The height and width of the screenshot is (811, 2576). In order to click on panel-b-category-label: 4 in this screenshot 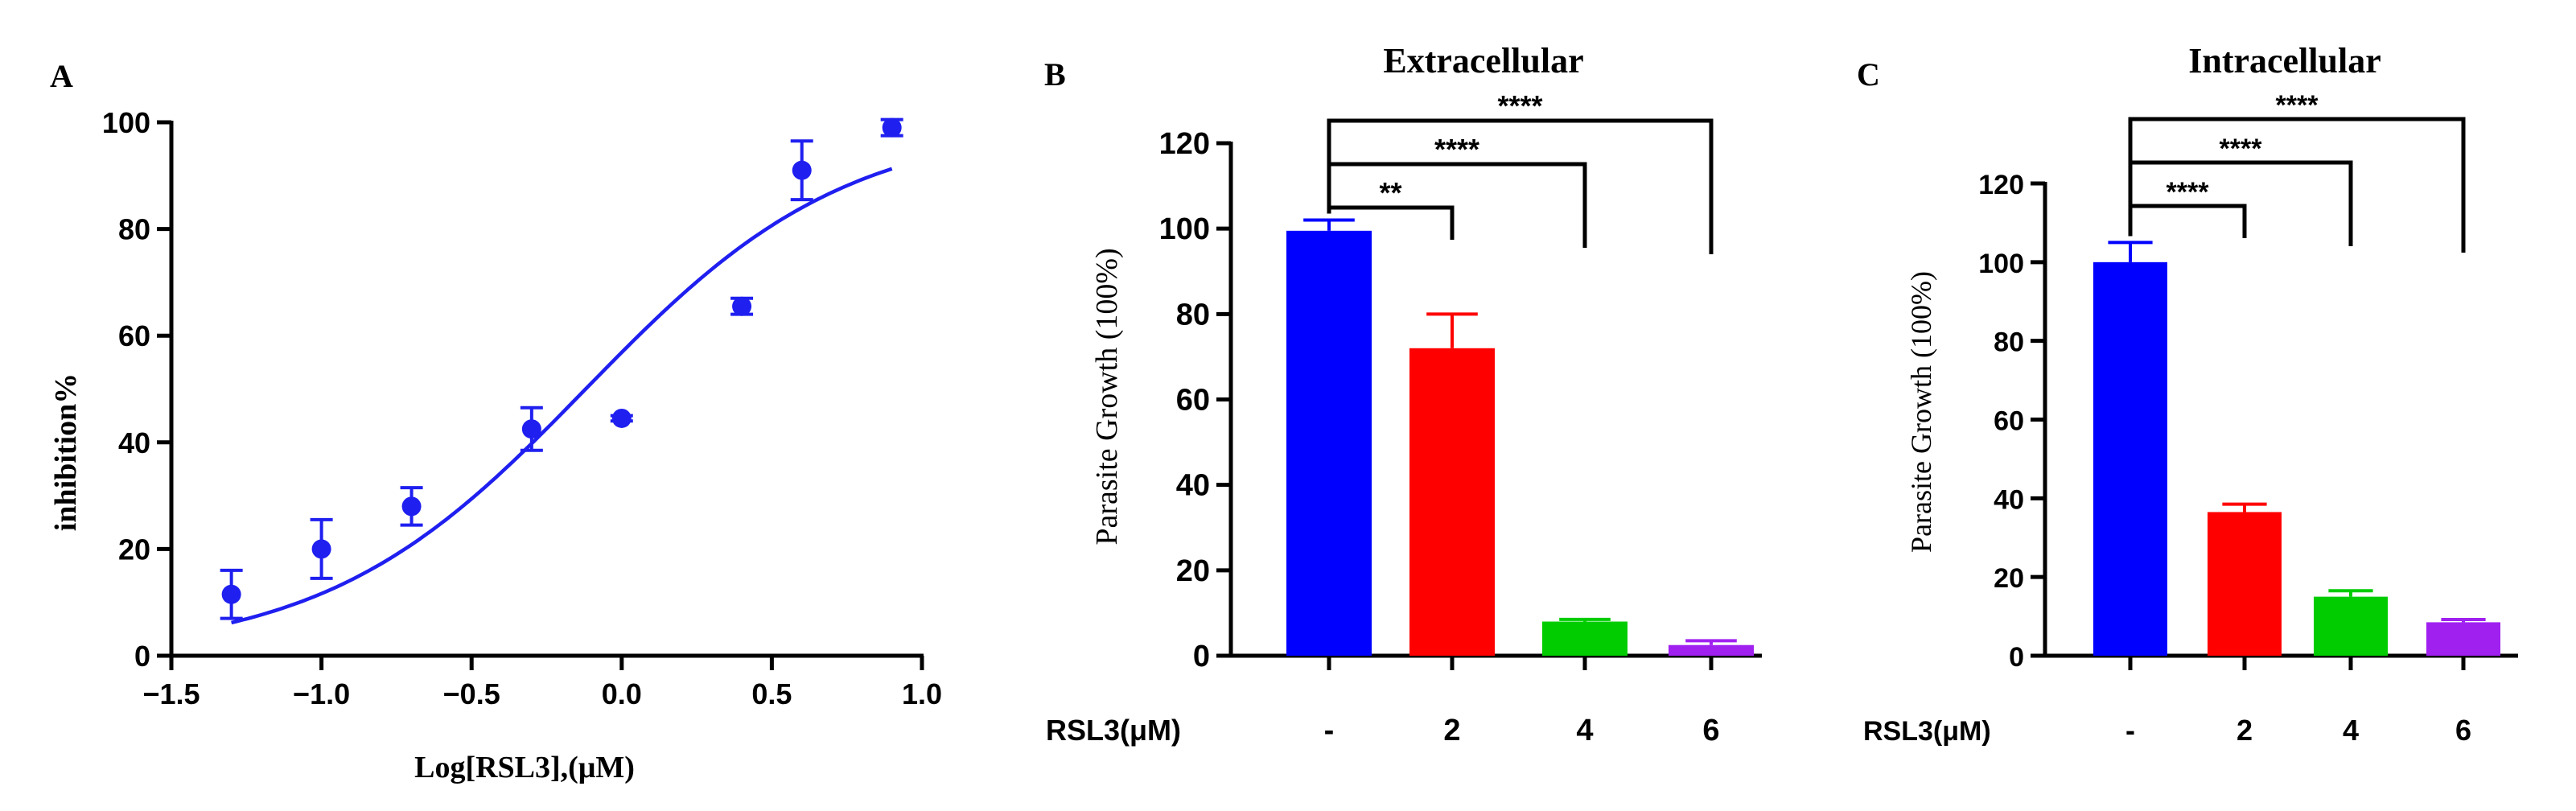, I will do `click(1584, 730)`.